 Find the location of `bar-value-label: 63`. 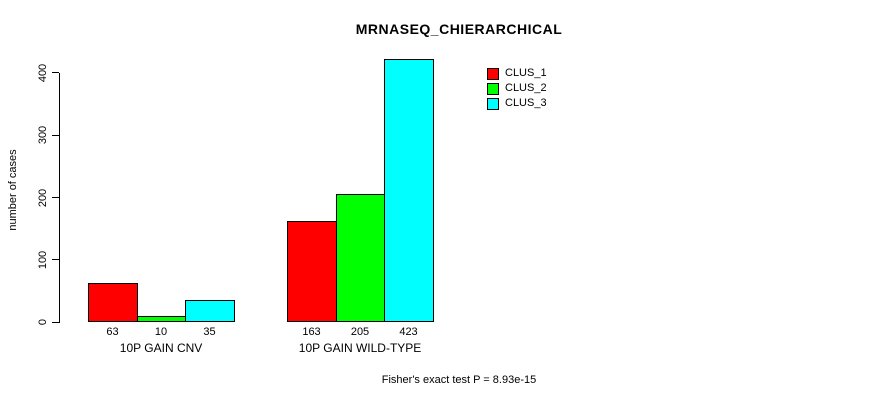

bar-value-label: 63 is located at coordinates (112, 332).